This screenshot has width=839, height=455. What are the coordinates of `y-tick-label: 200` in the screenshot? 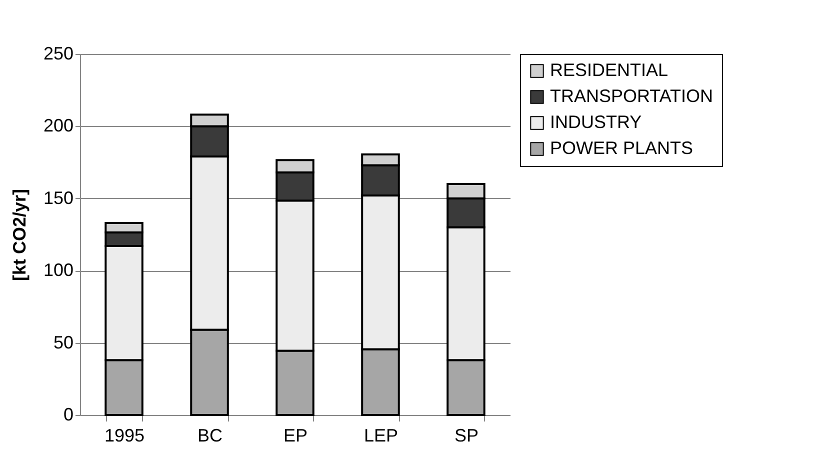 It's located at (58, 126).